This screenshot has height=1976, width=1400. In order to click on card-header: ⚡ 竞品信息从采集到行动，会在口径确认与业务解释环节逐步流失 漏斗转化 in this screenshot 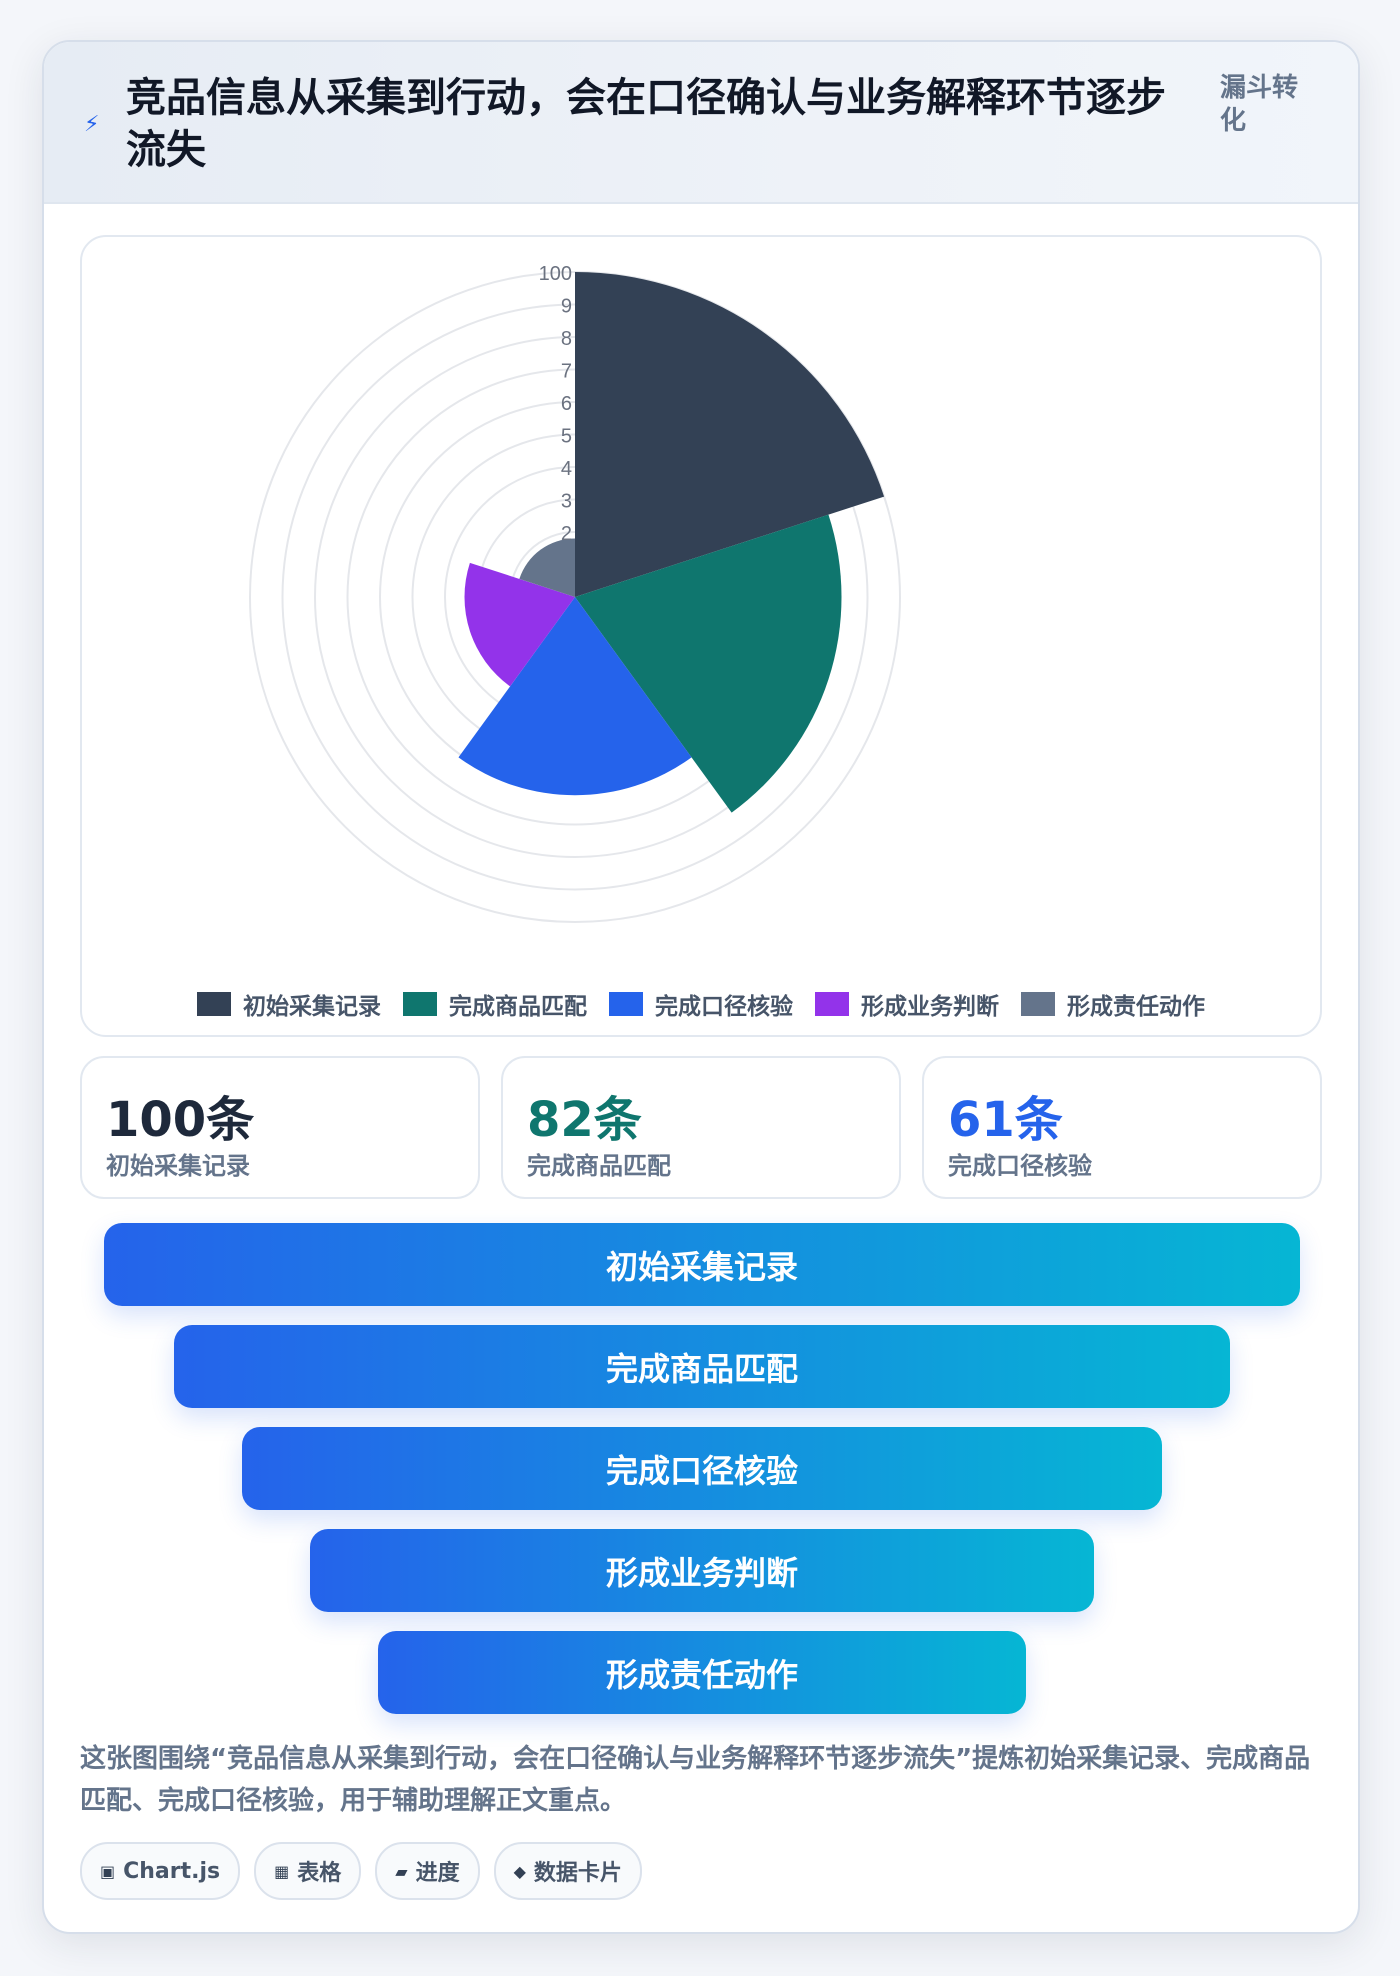, I will do `click(701, 123)`.